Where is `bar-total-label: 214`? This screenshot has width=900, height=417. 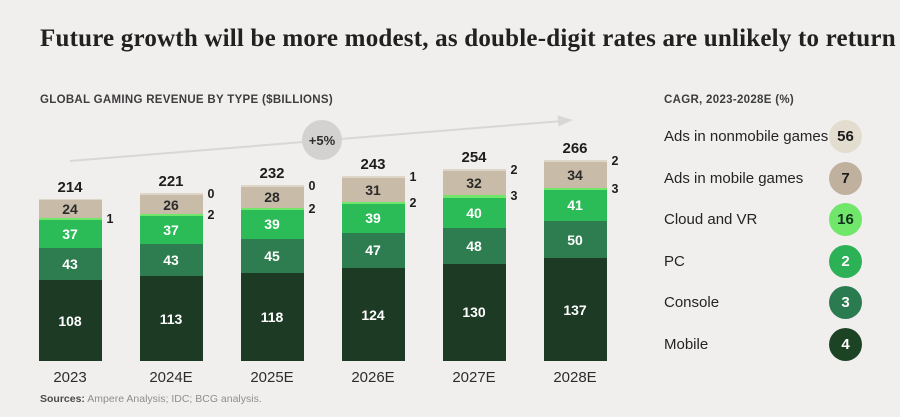 bar-total-label: 214 is located at coordinates (70, 187).